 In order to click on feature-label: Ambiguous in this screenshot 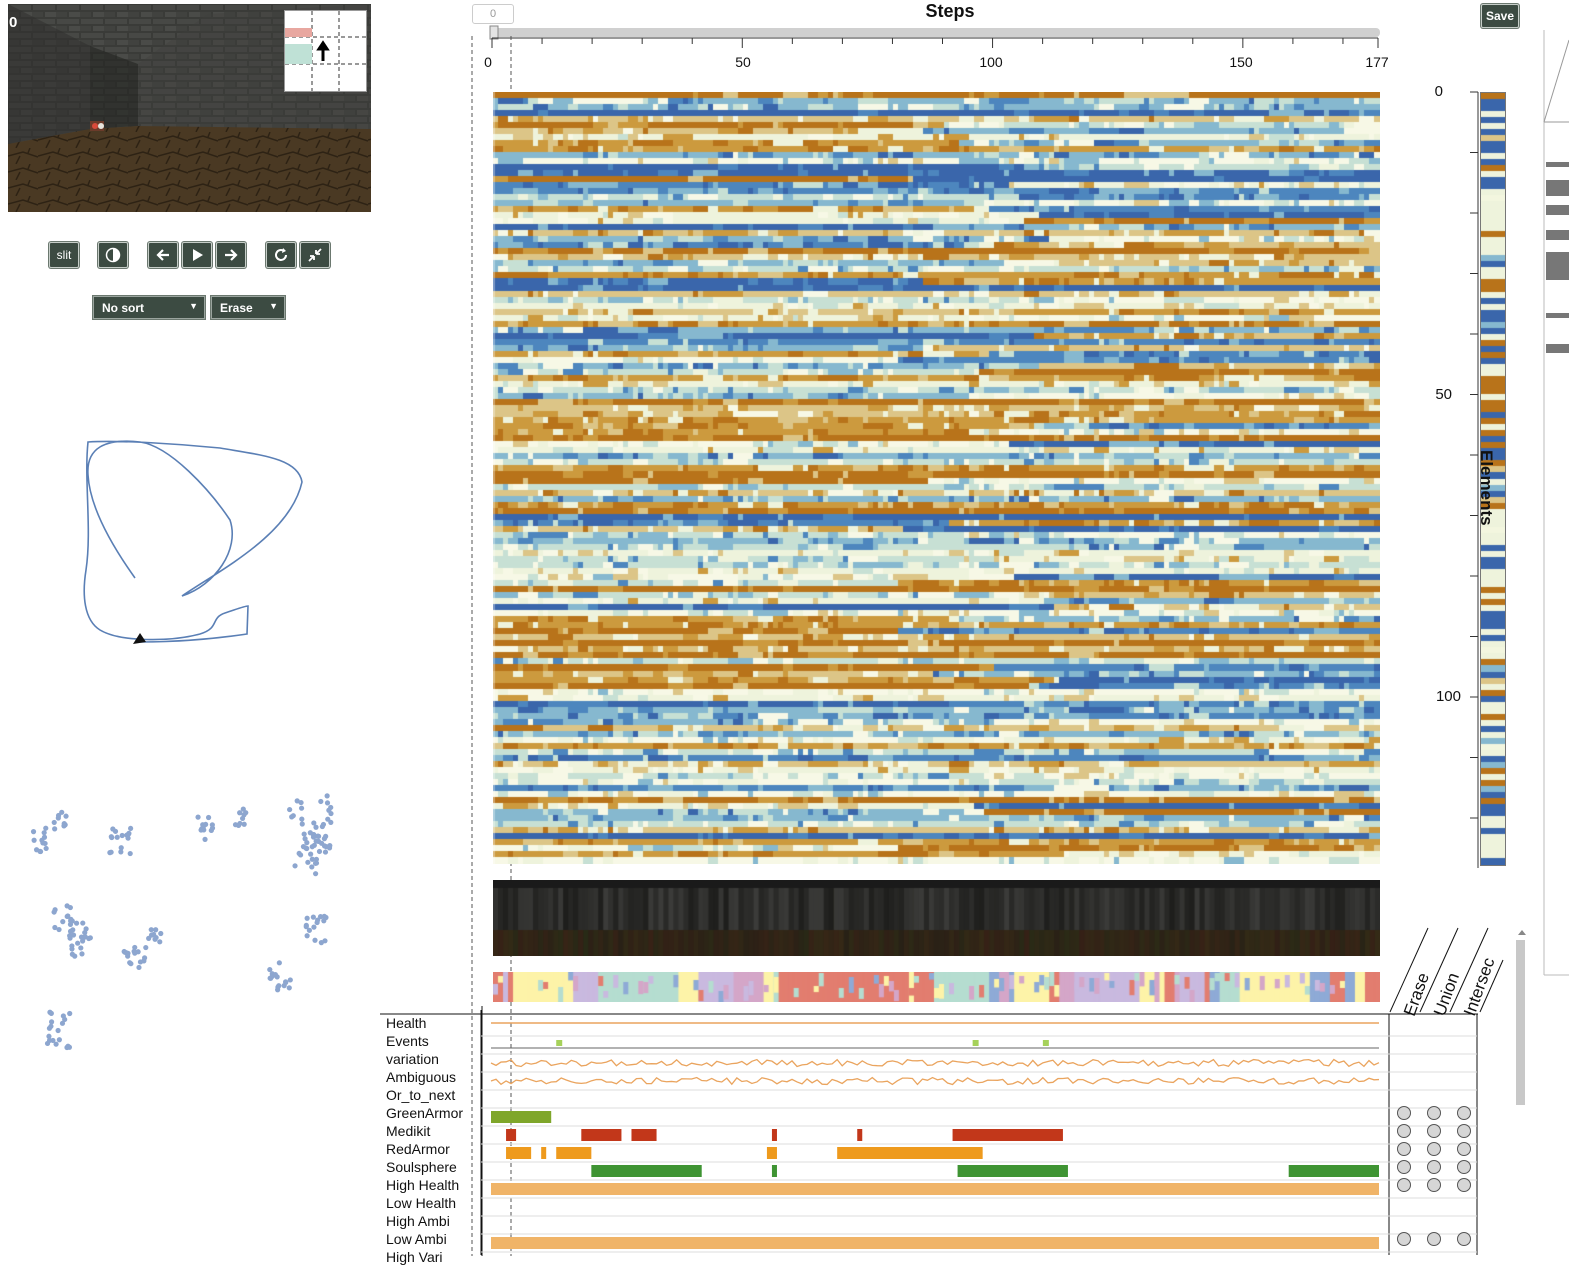, I will do `click(421, 1077)`.